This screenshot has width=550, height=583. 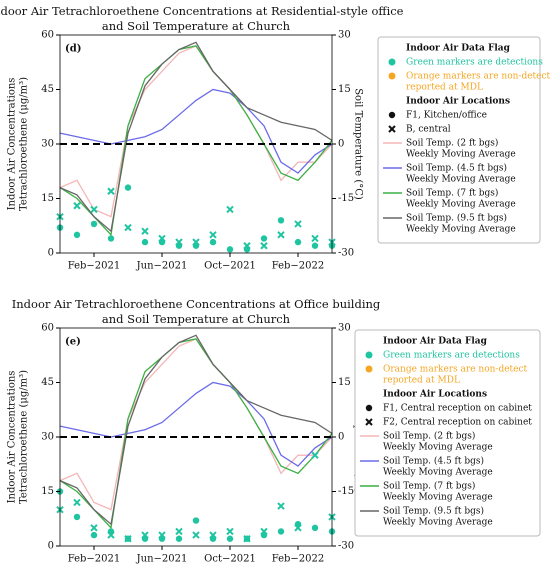 What do you see at coordinates (456, 218) in the screenshot?
I see `legend-label: Soil Temp. (9.5 ft bgs)` at bounding box center [456, 218].